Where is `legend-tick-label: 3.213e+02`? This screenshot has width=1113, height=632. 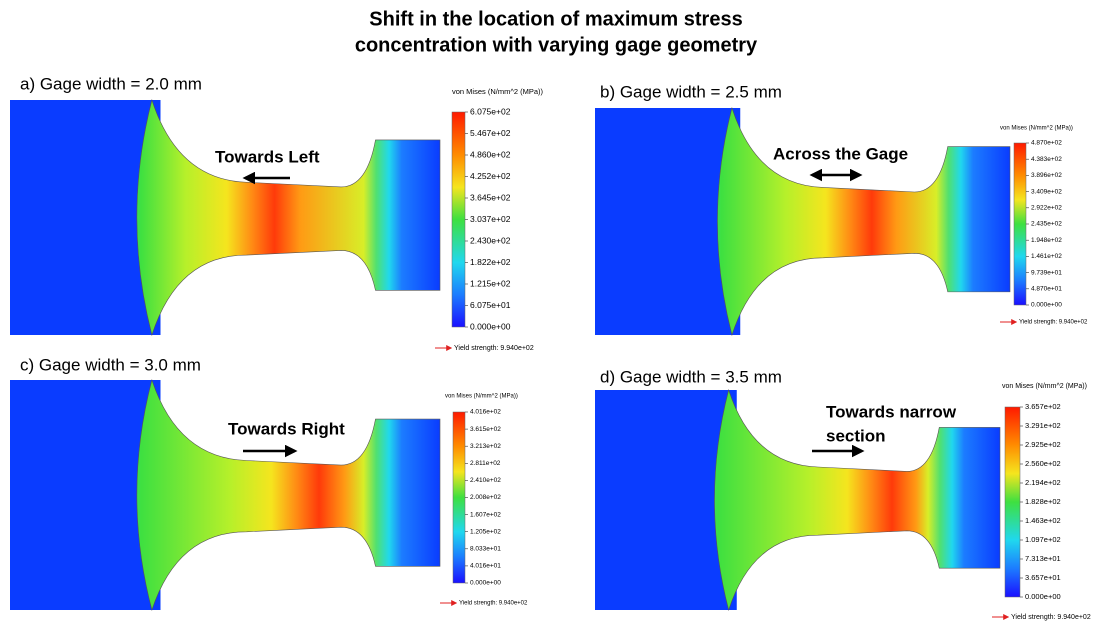 legend-tick-label: 3.213e+02 is located at coordinates (485, 446).